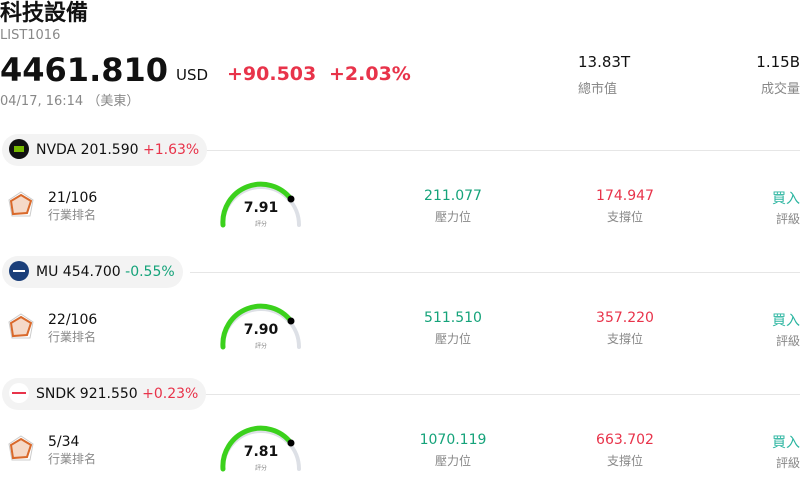  I want to click on score: 7.90, so click(261, 330).